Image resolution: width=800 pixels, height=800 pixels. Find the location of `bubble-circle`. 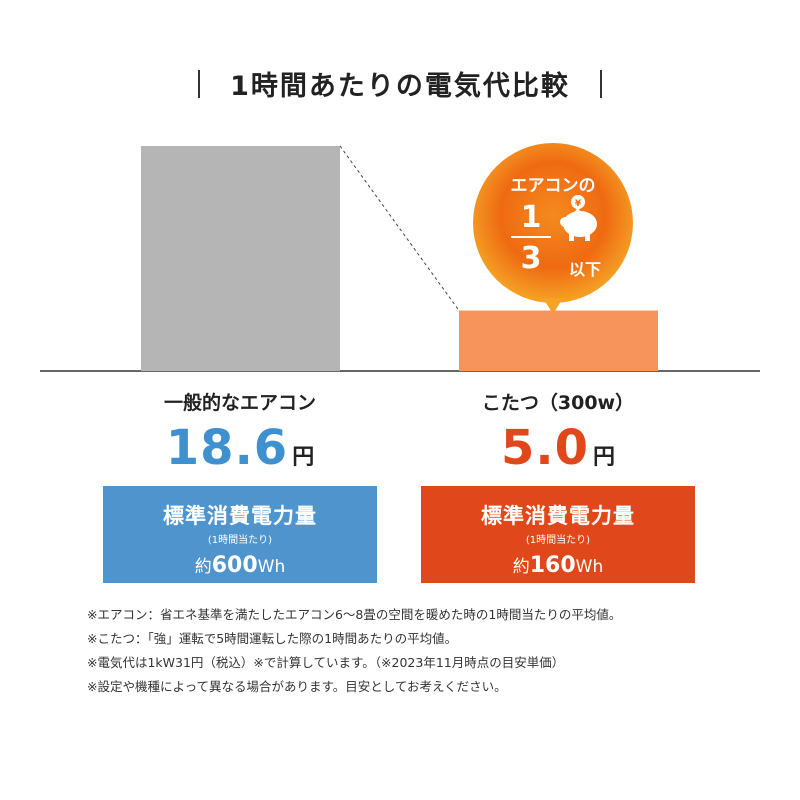

bubble-circle is located at coordinates (553, 223).